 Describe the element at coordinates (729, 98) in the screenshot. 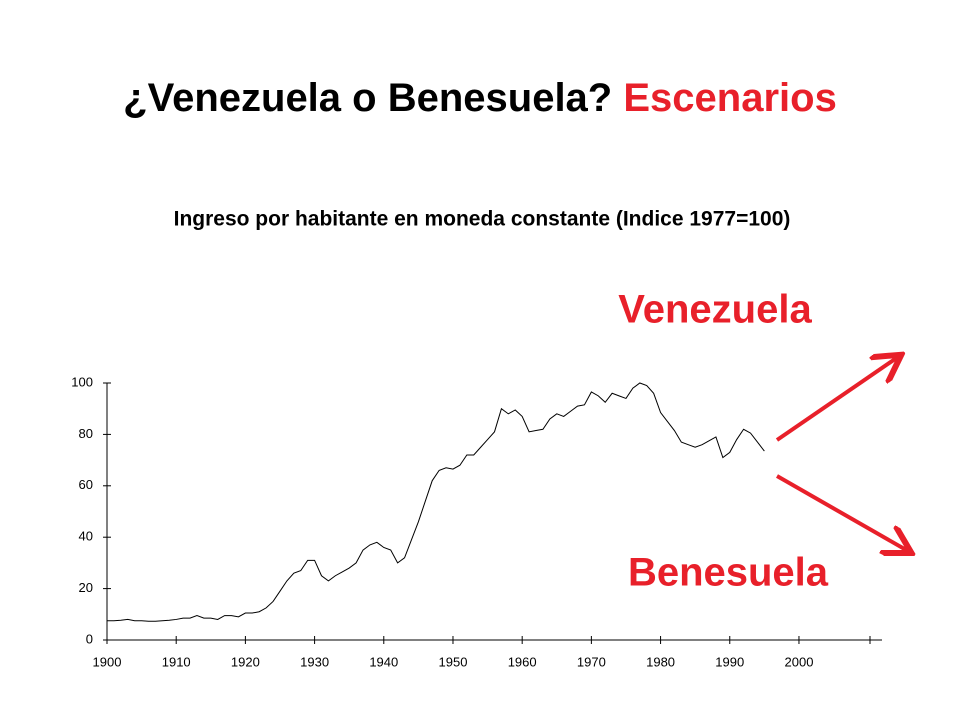

I see `title-highlight: Escenarios` at that location.